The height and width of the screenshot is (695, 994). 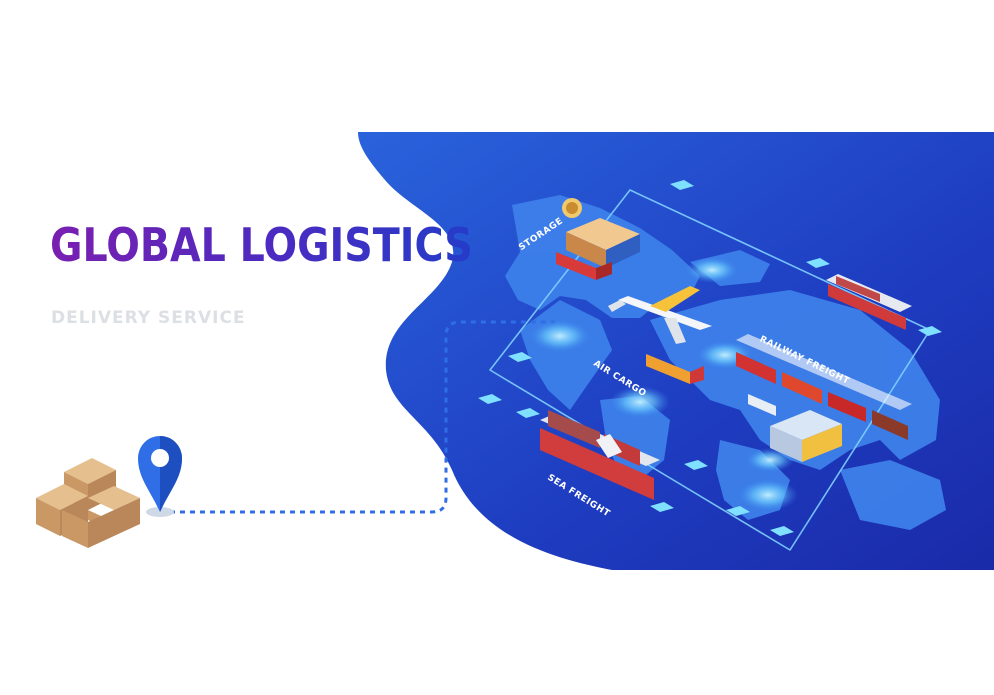 I want to click on page-subtitle: DELIVERY SERVICE, so click(x=148, y=318).